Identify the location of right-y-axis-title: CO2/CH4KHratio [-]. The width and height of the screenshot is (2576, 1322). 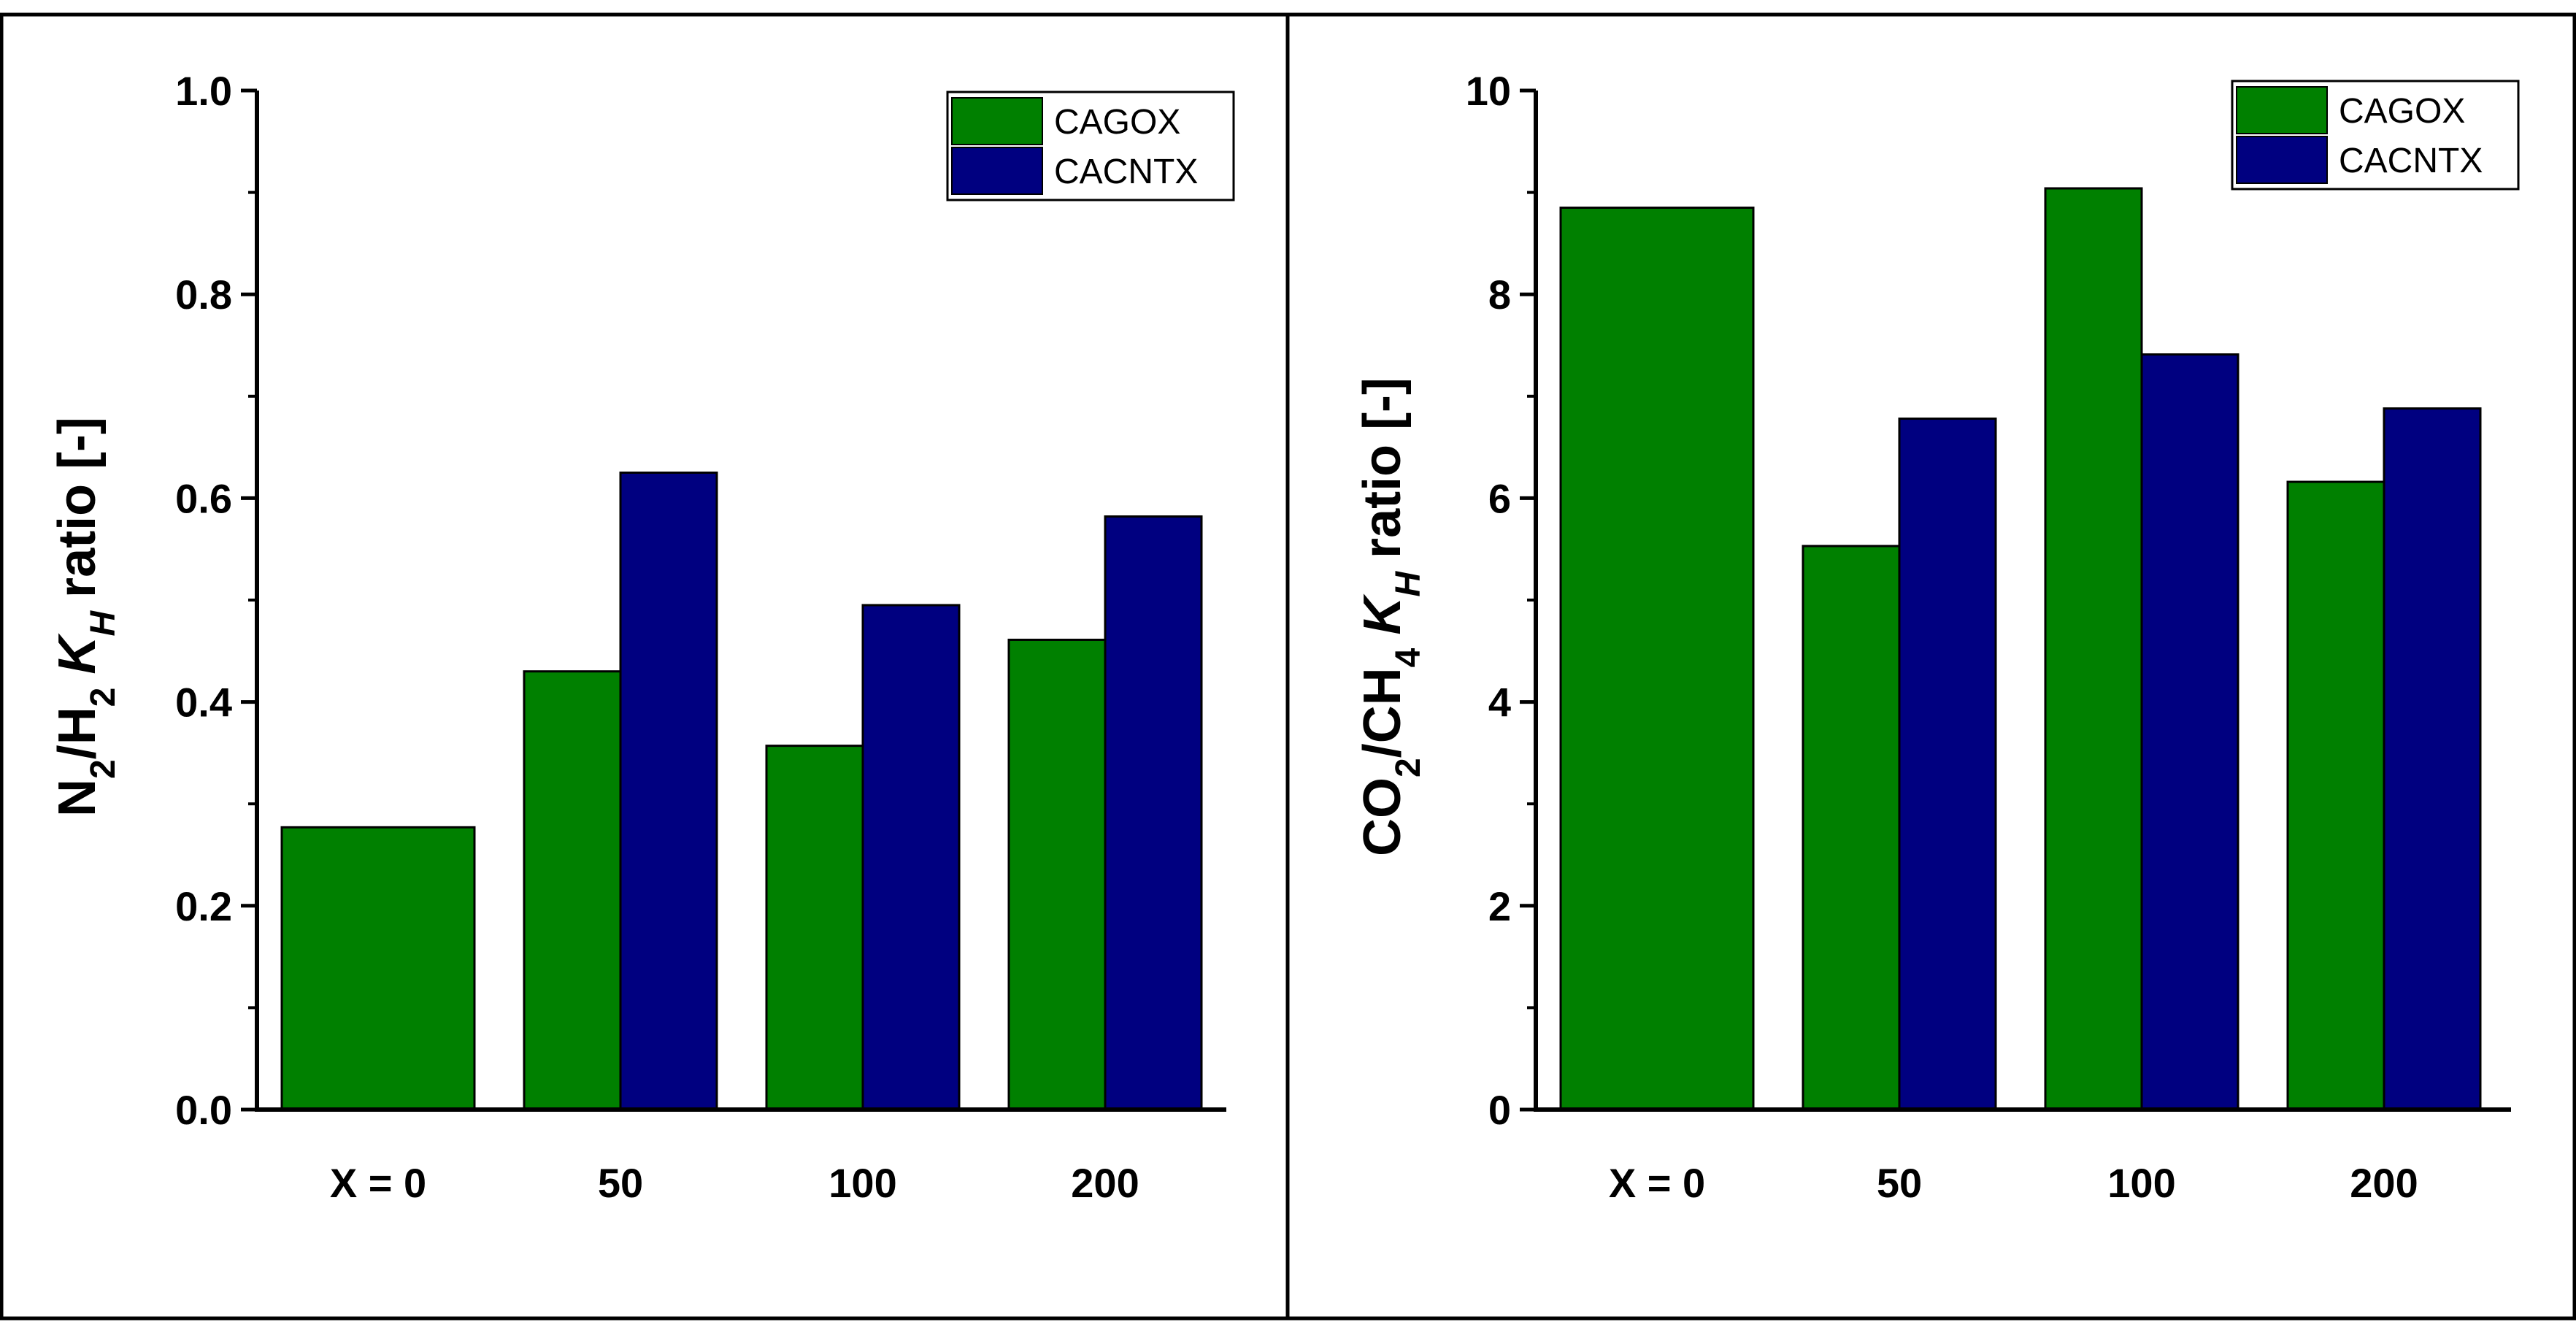
(1390, 616).